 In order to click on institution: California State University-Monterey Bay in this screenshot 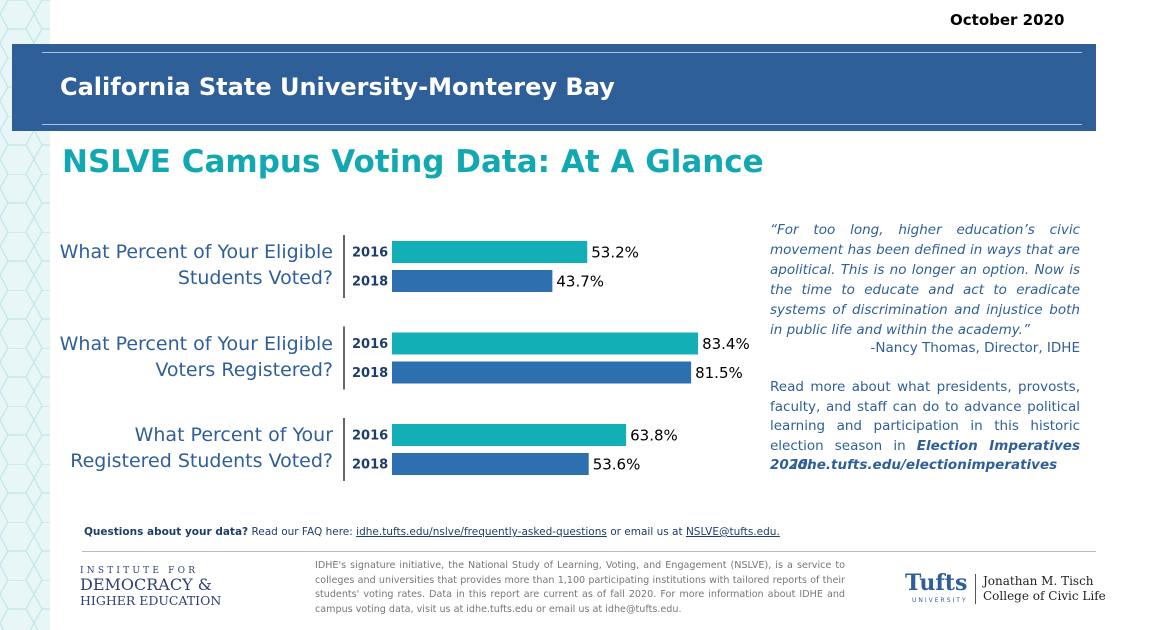, I will do `click(337, 87)`.